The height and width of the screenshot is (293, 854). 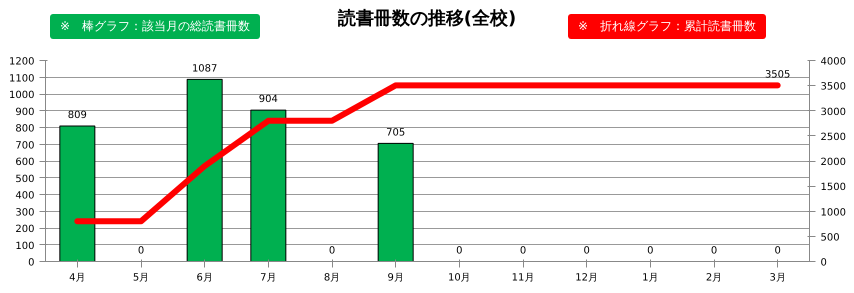 What do you see at coordinates (155, 27) in the screenshot?
I see `text: ※ 棒グラフ：該当月の総読書冊数` at bounding box center [155, 27].